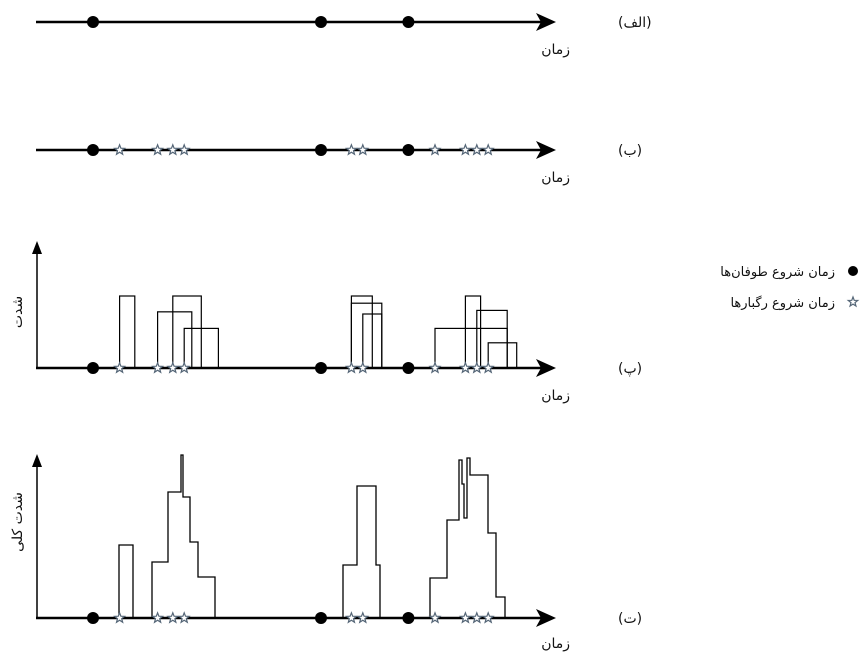  Describe the element at coordinates (546, 22) in the screenshot. I see `panel-a-axis-arrow-icon` at that location.